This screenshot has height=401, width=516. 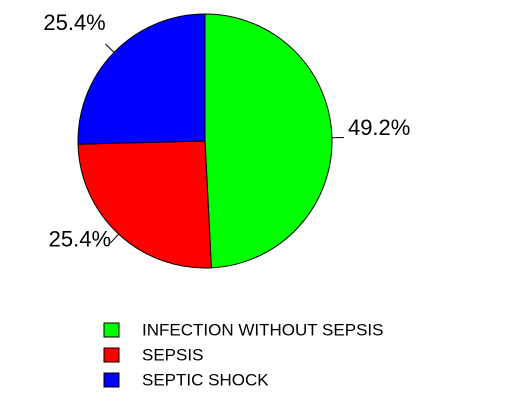 What do you see at coordinates (205, 379) in the screenshot?
I see `legend-label: SEPTIC SHOCK` at bounding box center [205, 379].